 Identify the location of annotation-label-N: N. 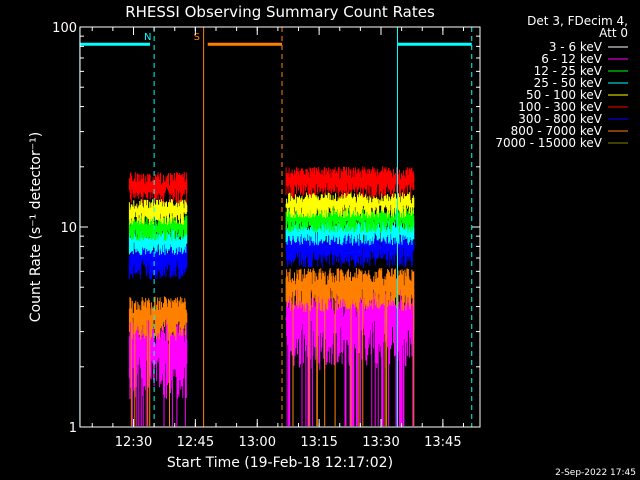
(147, 37).